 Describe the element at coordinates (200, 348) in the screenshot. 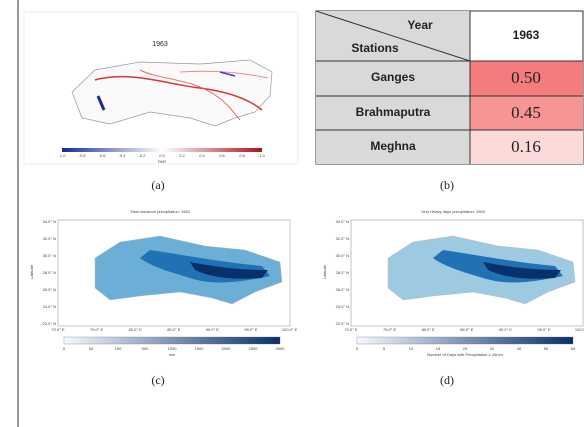

I see `colorbar-tick: 1500` at that location.